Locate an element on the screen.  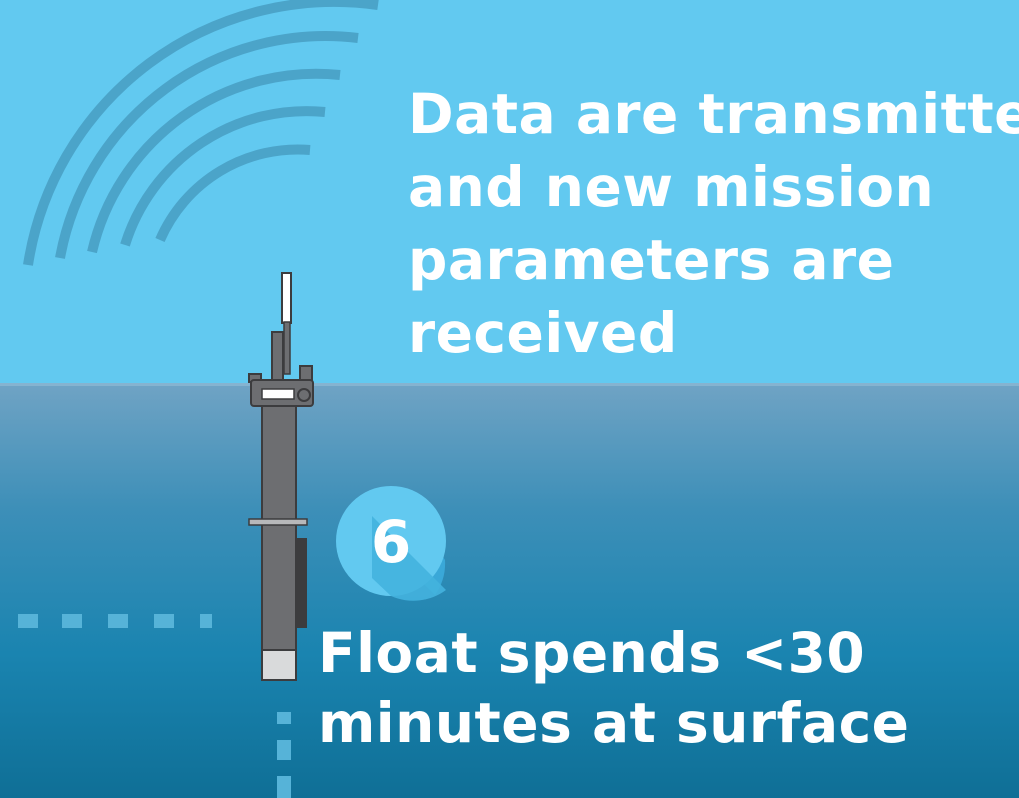
step-badge: 6 is located at coordinates (391, 543).